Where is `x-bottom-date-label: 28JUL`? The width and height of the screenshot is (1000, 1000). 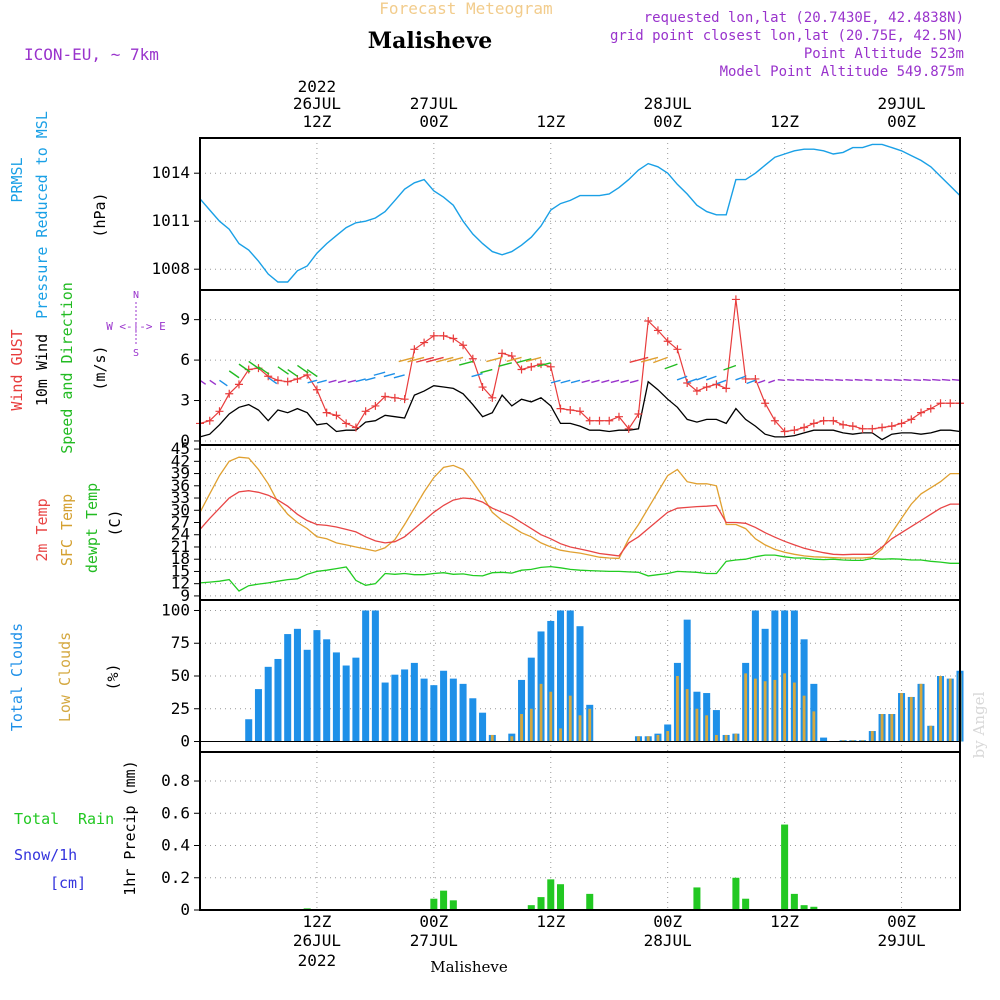
x-bottom-date-label: 28JUL is located at coordinates (668, 940).